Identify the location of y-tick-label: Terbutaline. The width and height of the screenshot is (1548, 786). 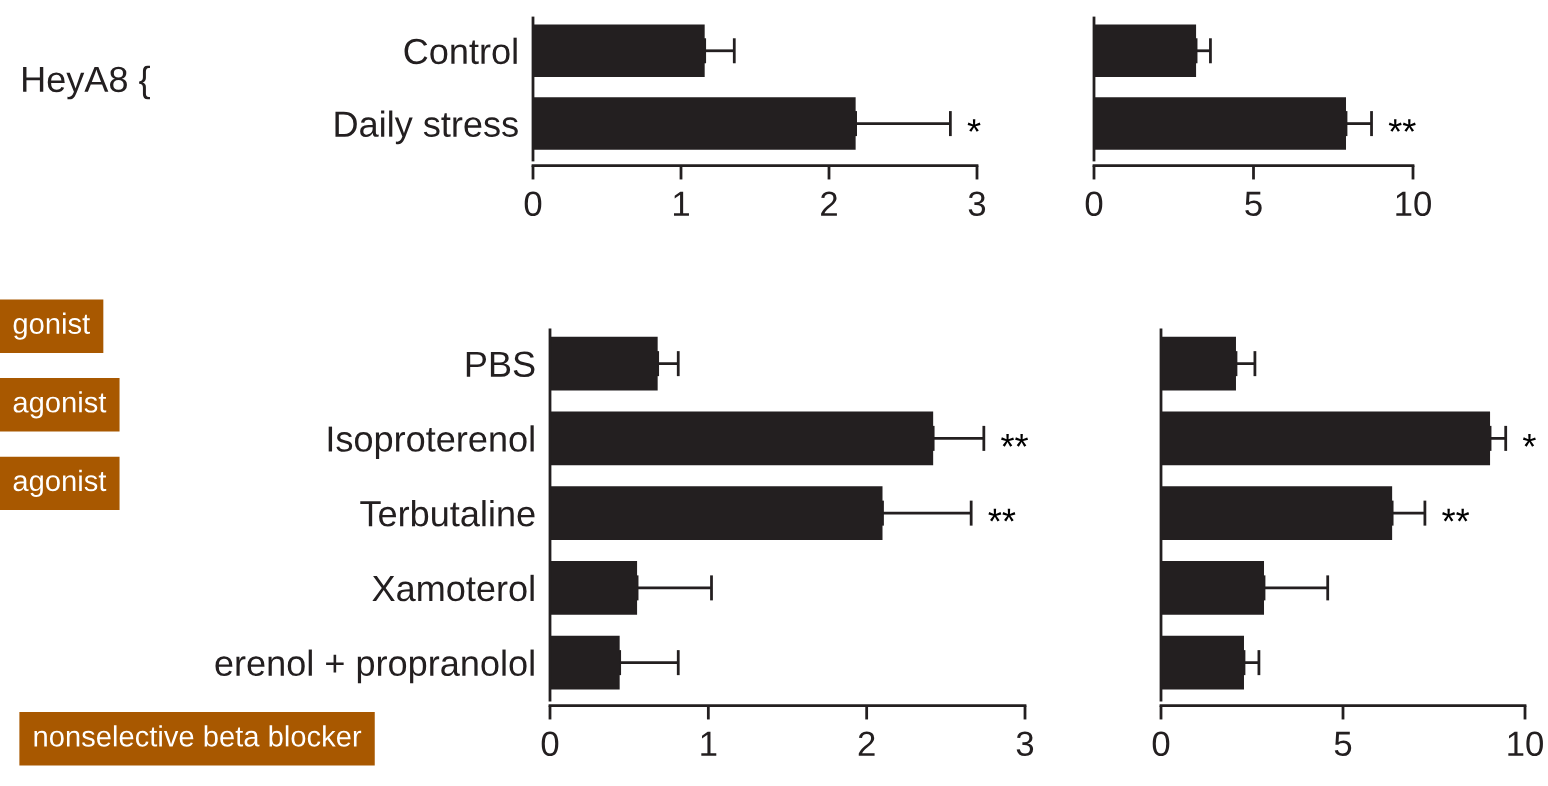
(447, 513).